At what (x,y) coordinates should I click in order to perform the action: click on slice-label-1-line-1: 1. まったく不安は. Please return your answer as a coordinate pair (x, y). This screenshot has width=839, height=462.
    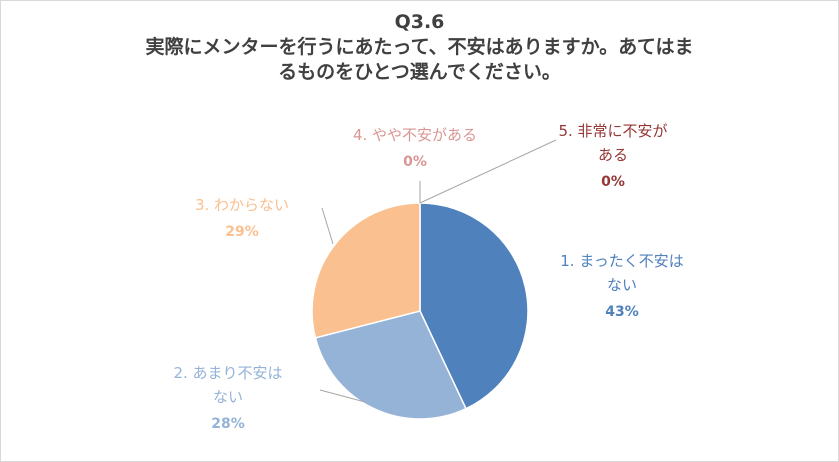
    Looking at the image, I should click on (621, 261).